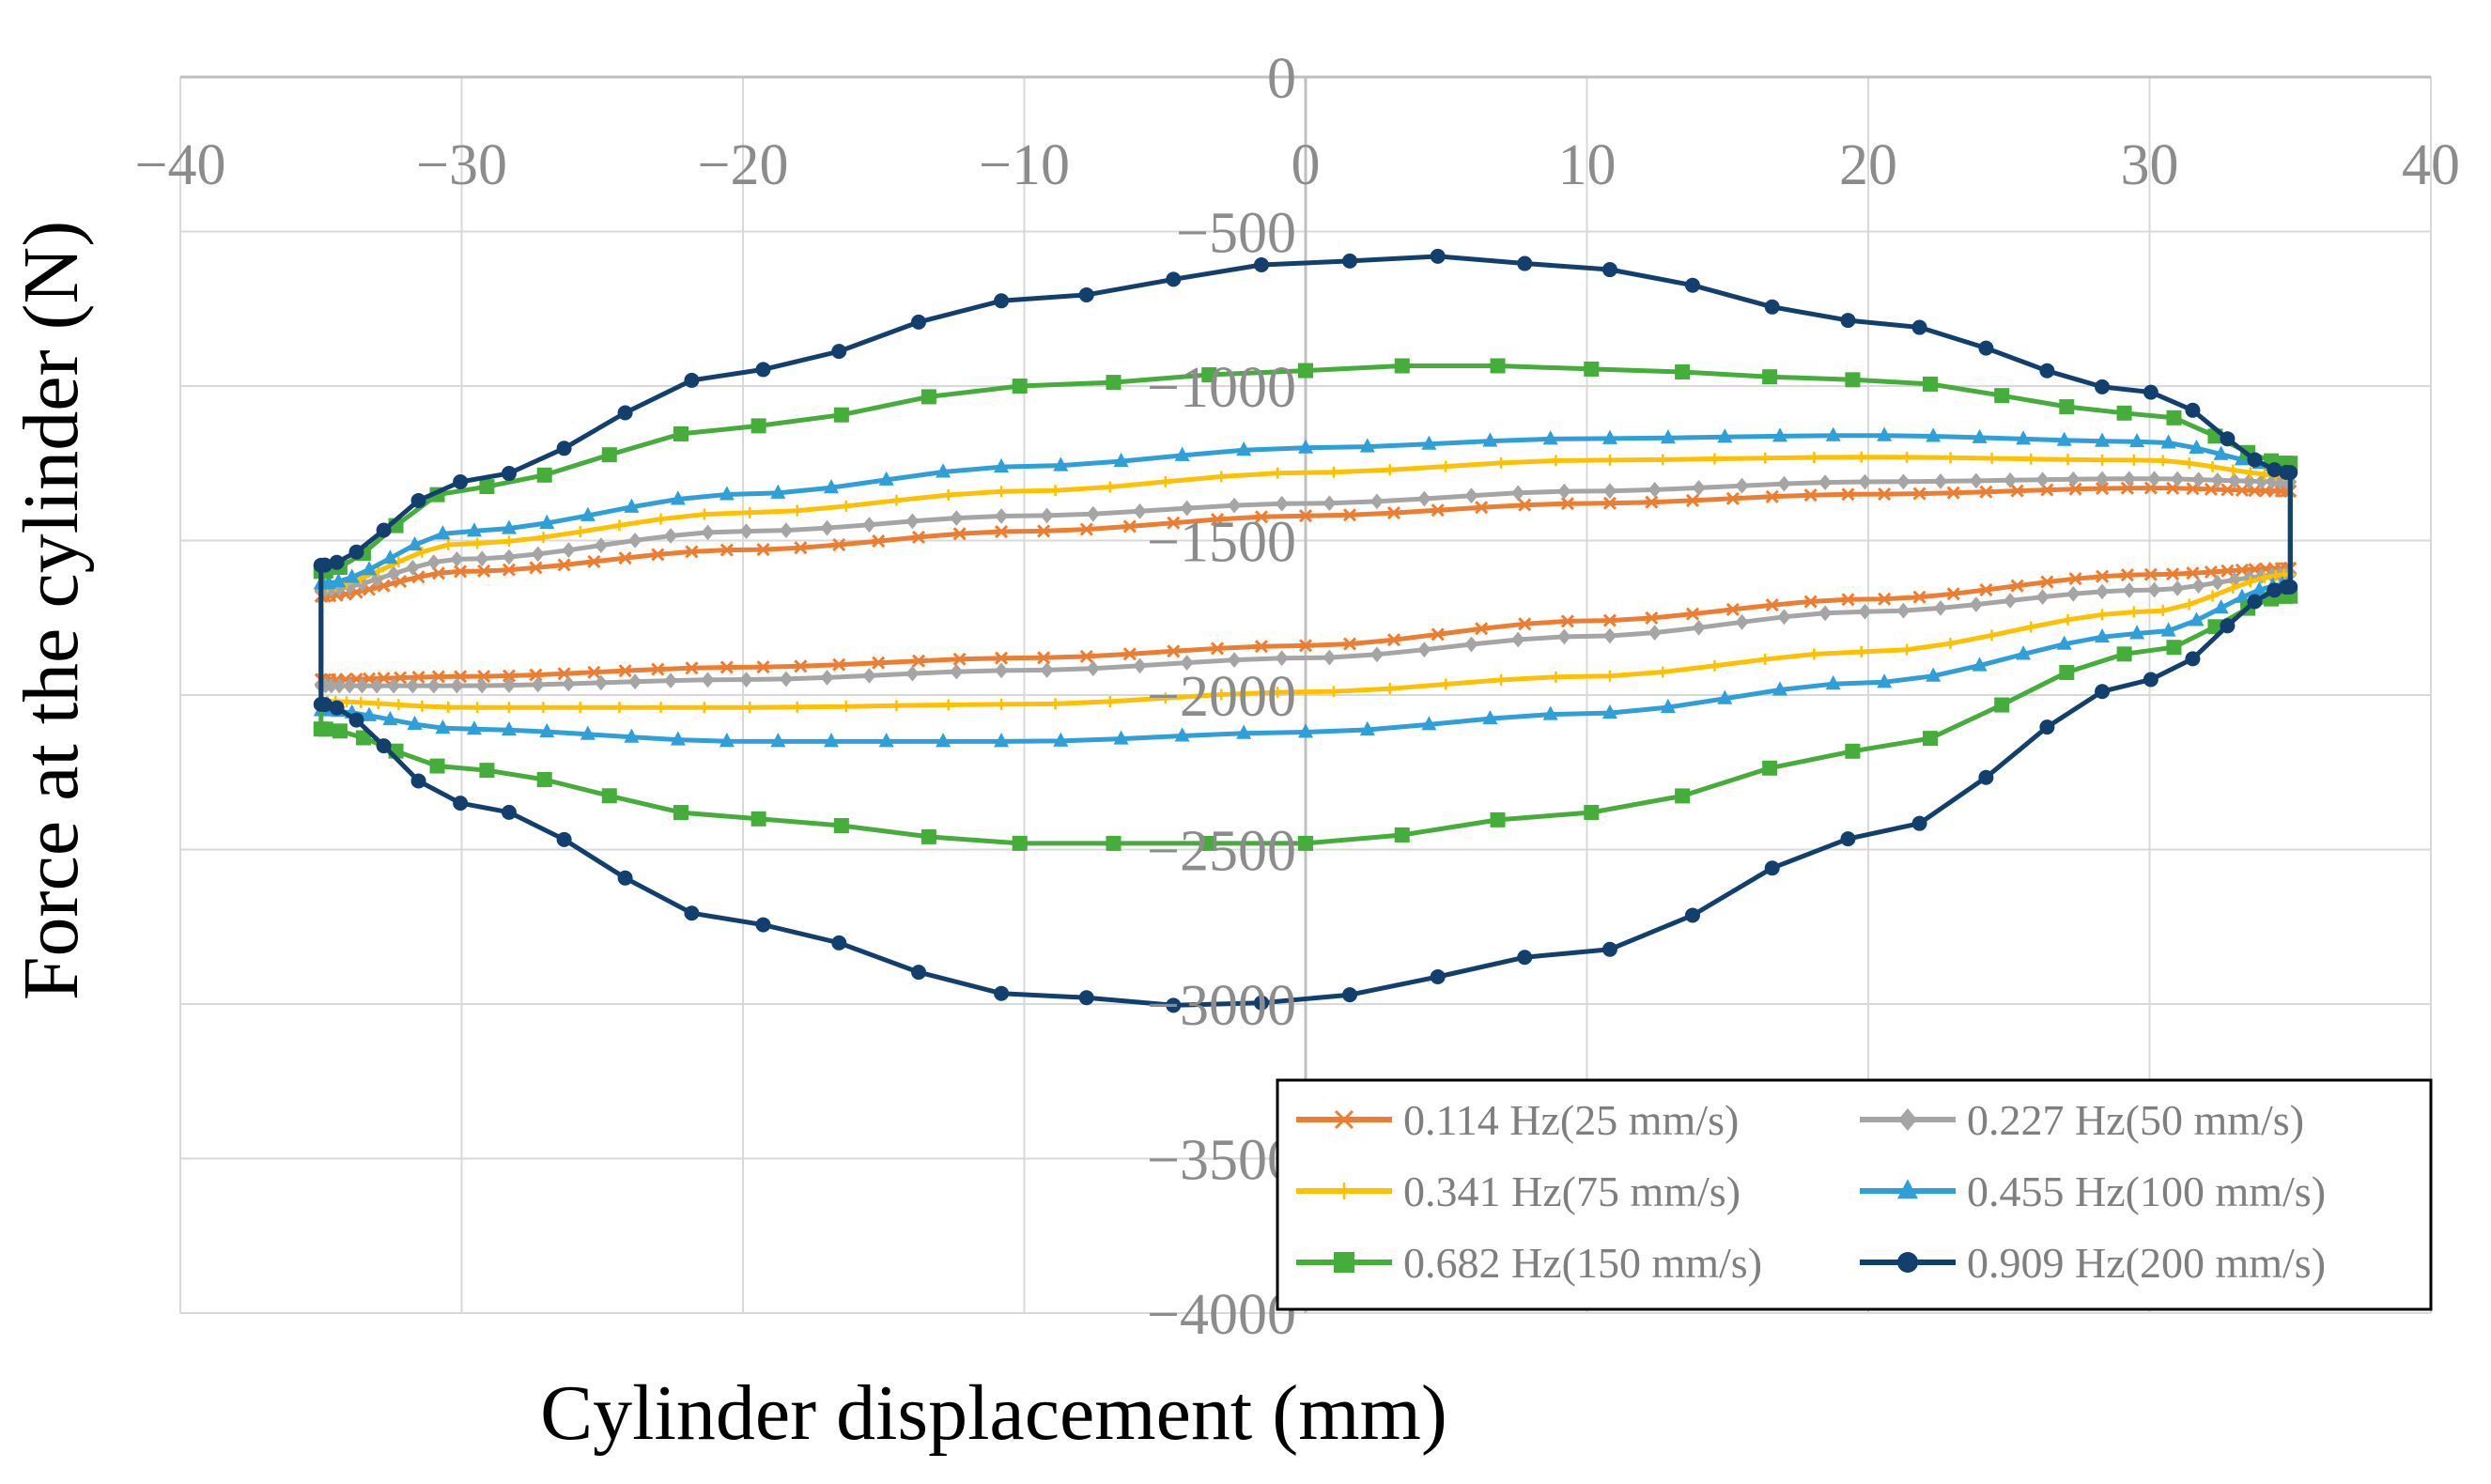 The height and width of the screenshot is (1484, 2491). What do you see at coordinates (1344, 1262) in the screenshot?
I see `legend-marker` at bounding box center [1344, 1262].